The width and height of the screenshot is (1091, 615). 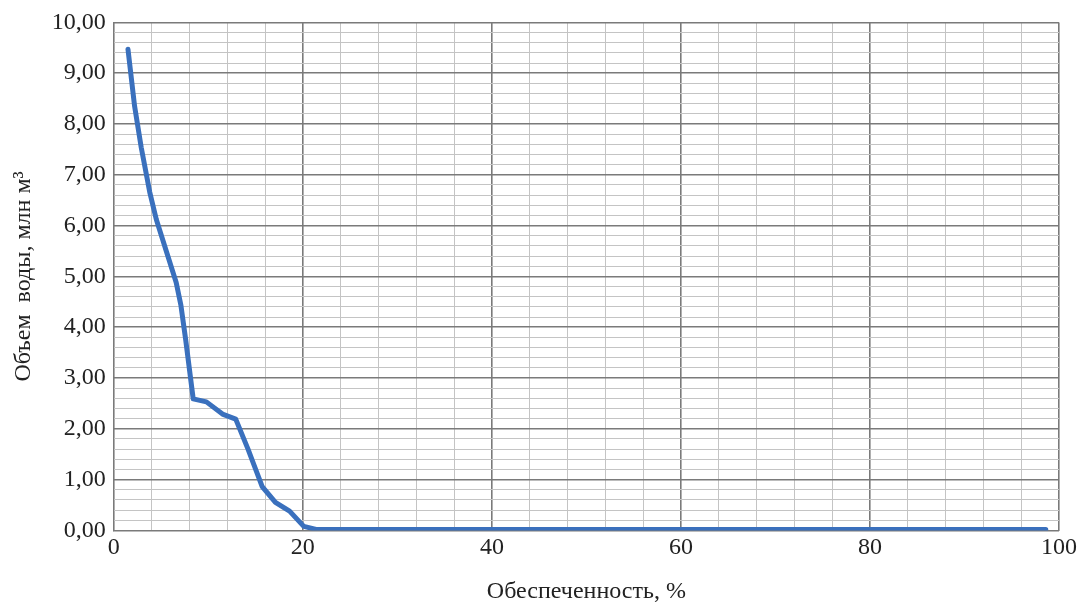 What do you see at coordinates (78, 20) in the screenshot?
I see `y-tick-label: 10,00` at bounding box center [78, 20].